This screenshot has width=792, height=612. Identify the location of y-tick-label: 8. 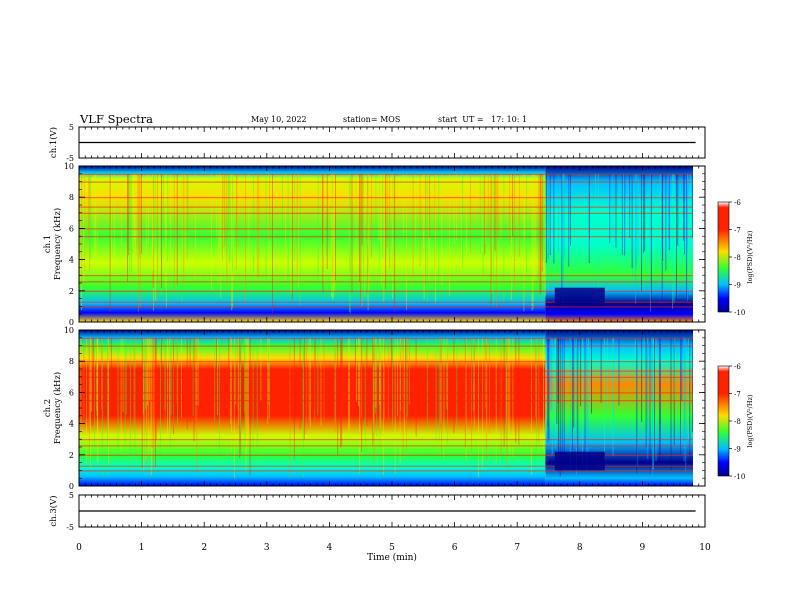
(71, 197).